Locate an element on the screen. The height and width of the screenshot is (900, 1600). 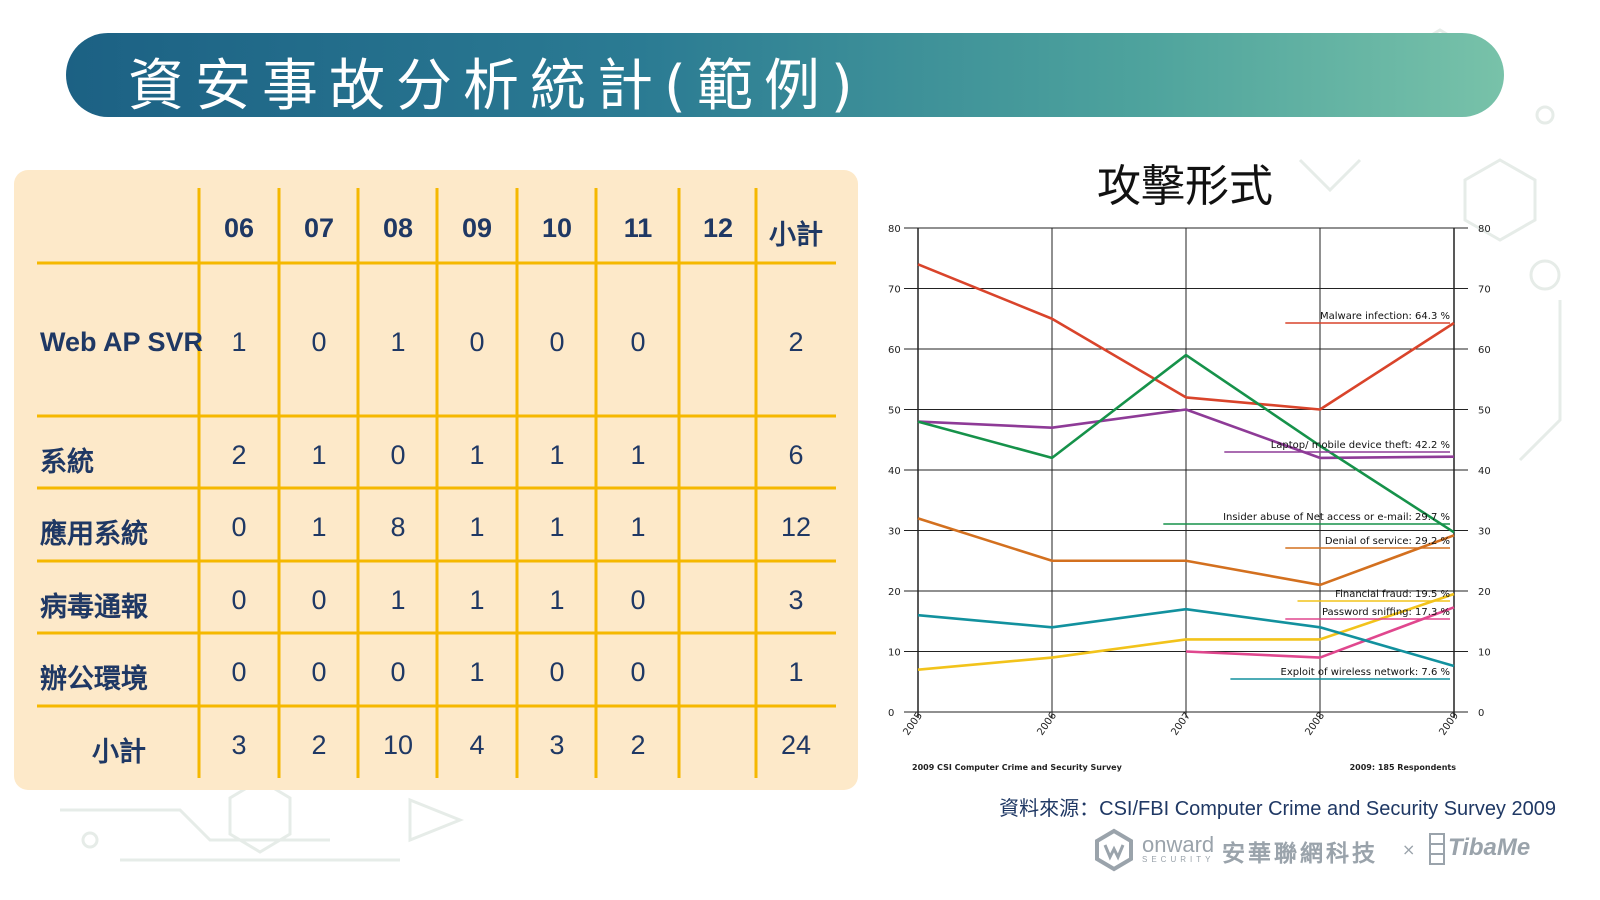
series-end-label: Laptop/ mobile device theft: 42.2 % is located at coordinates (1360, 445).